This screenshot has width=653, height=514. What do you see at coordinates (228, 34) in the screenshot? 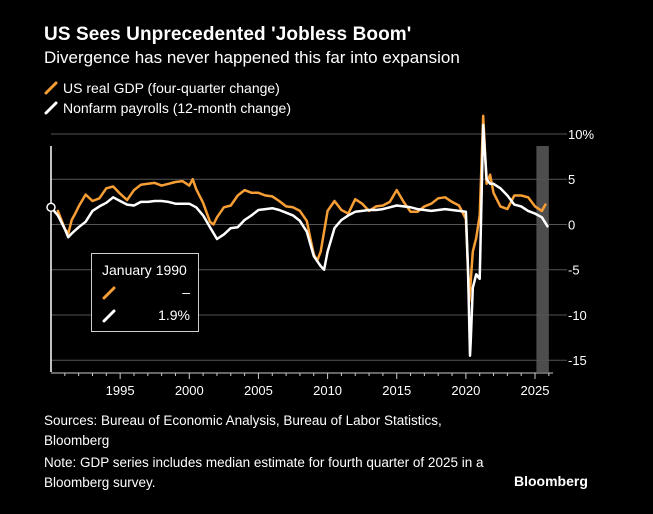
I see `chart-title: US Sees Unprecedented 'Jobless Boom'` at bounding box center [228, 34].